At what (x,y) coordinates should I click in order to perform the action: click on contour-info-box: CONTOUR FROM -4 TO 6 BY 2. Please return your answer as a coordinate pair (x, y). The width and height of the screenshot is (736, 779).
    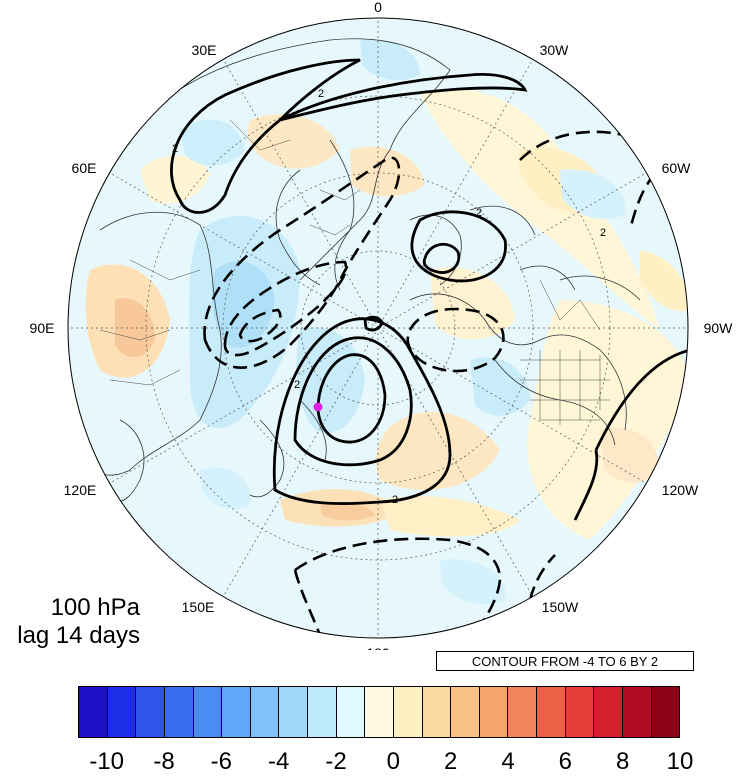
    Looking at the image, I should click on (565, 661).